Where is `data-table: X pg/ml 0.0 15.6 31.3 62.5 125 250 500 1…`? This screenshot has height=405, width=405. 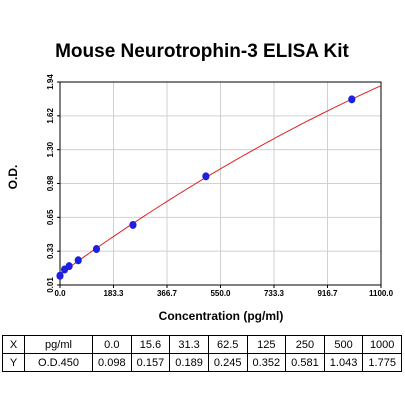
data-table: X pg/ml 0.0 15.6 31.3 62.5 125 250 500 1… is located at coordinates (202, 353).